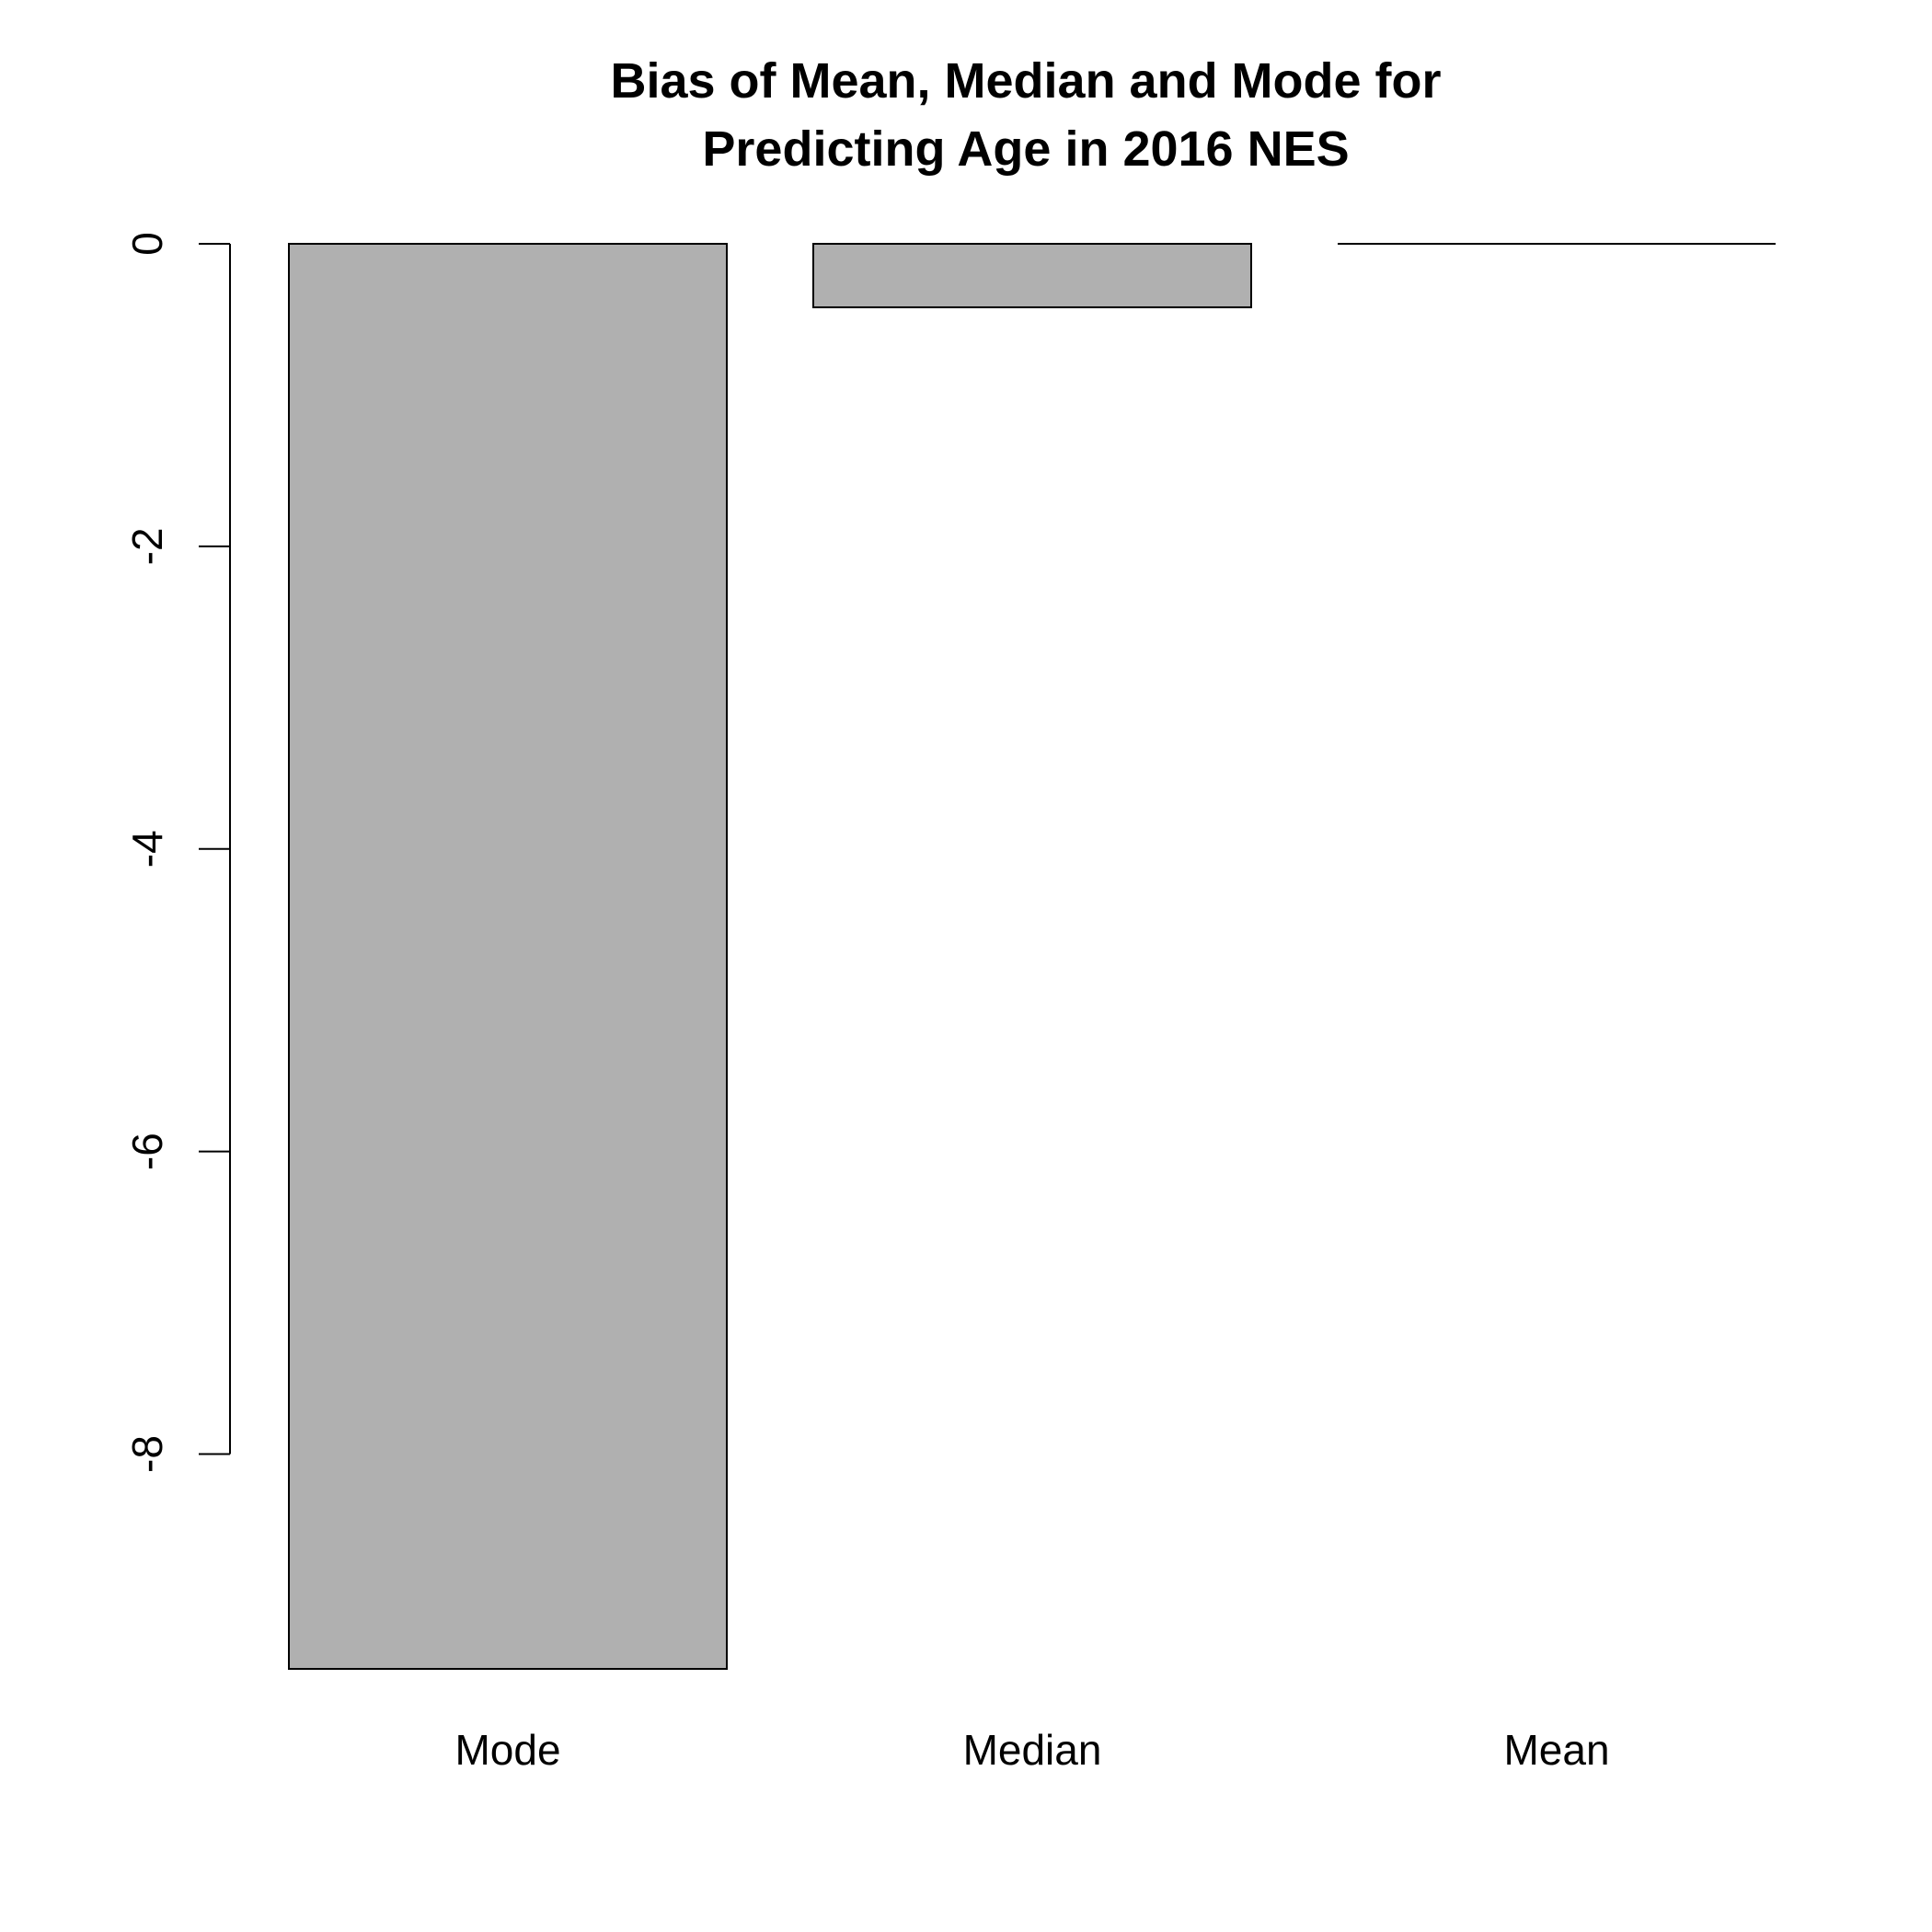  I want to click on y-tick-label: -6, so click(147, 1151).